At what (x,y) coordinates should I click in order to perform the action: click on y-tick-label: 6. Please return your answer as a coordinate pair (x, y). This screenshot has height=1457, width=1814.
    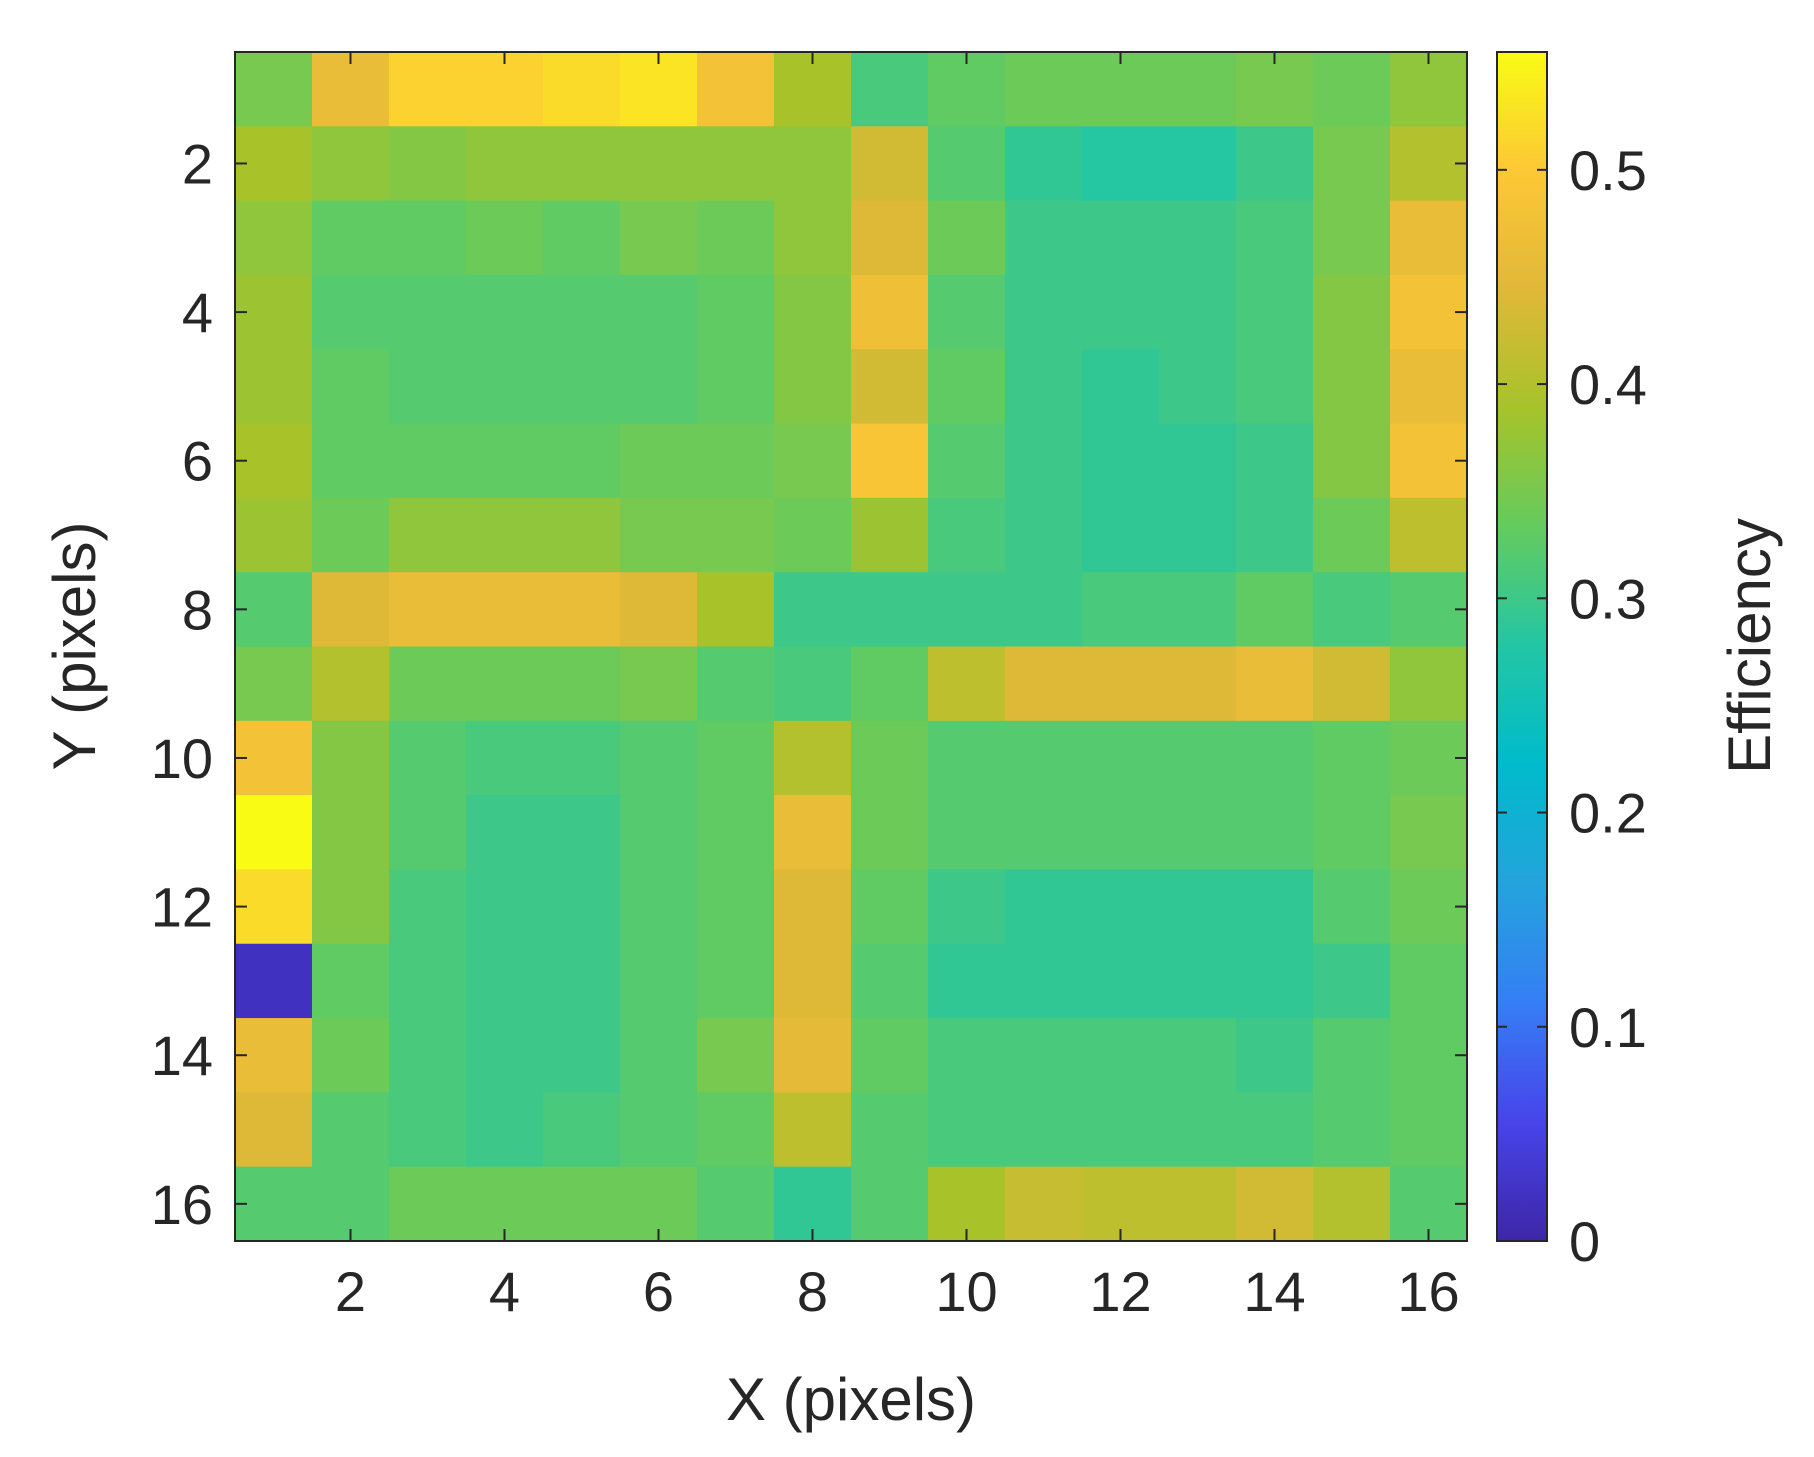
    Looking at the image, I should click on (197, 461).